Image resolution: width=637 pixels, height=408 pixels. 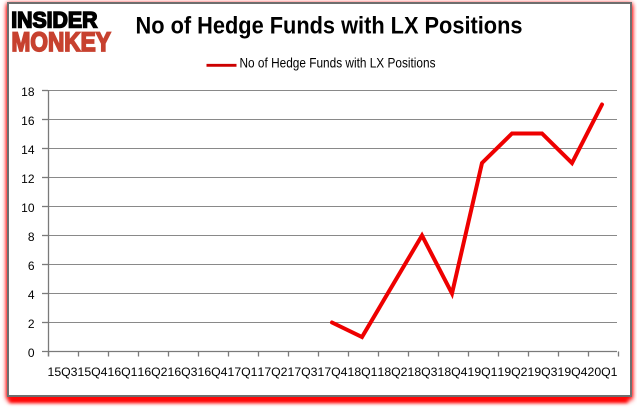 What do you see at coordinates (482, 372) in the screenshot?
I see `svg-text: 19Q1` at bounding box center [482, 372].